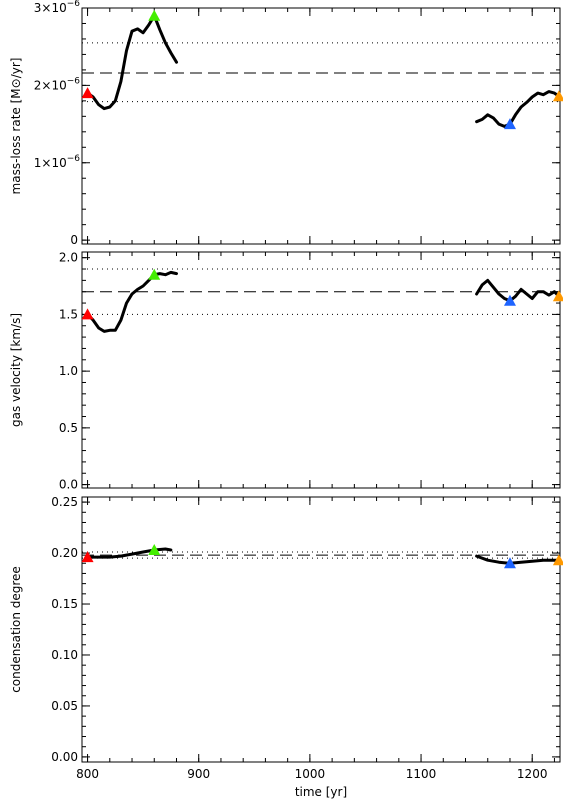  I want to click on y-tick-label: 0.15, so click(64, 604).